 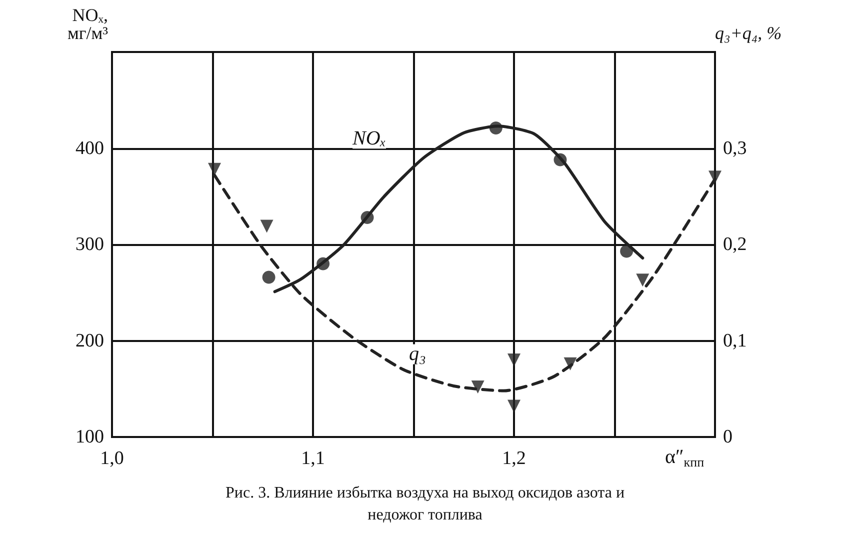 What do you see at coordinates (90, 341) in the screenshot?
I see `y-tick-label: 200` at bounding box center [90, 341].